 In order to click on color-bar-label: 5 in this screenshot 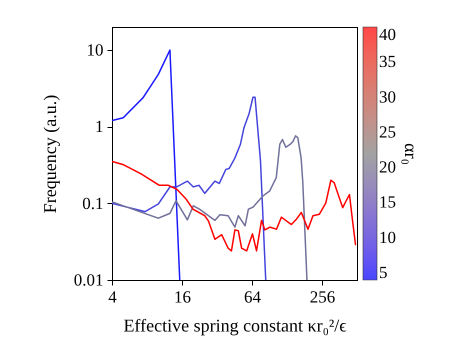, I will do `click(383, 272)`.